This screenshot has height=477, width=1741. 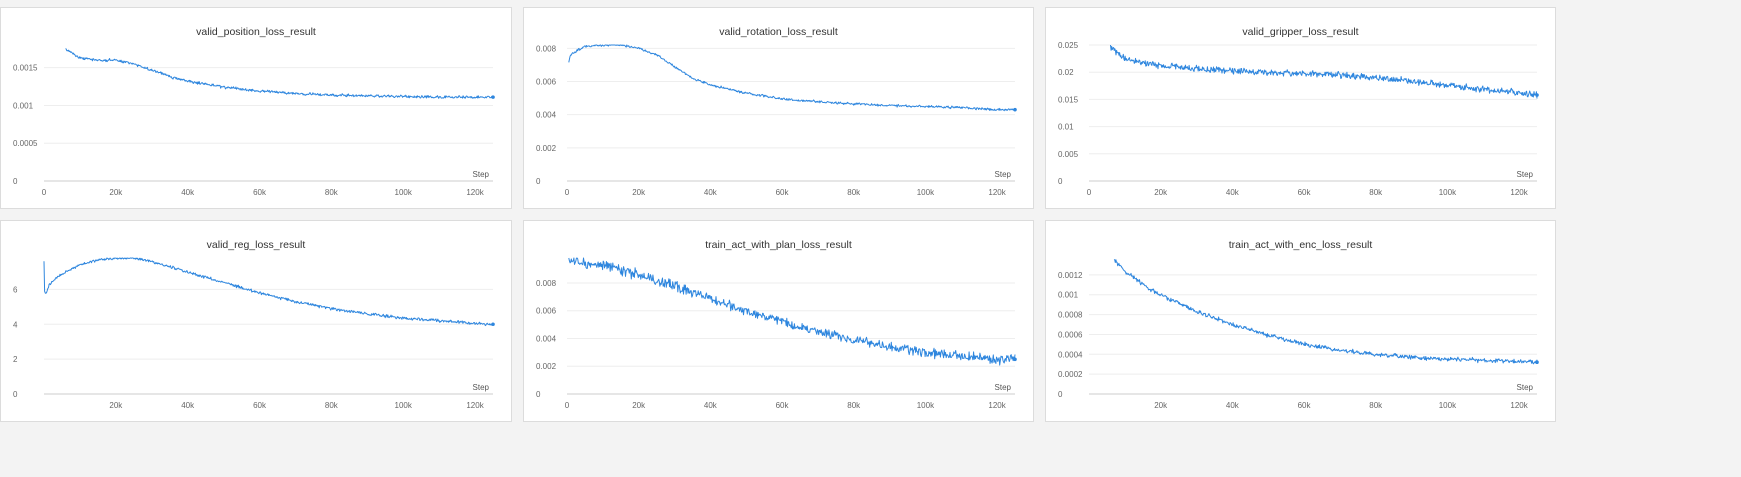 What do you see at coordinates (254, 333) in the screenshot?
I see `chart-svg: 0 2 4 6 20k 40k 60k 80k 100k 120k Step` at bounding box center [254, 333].